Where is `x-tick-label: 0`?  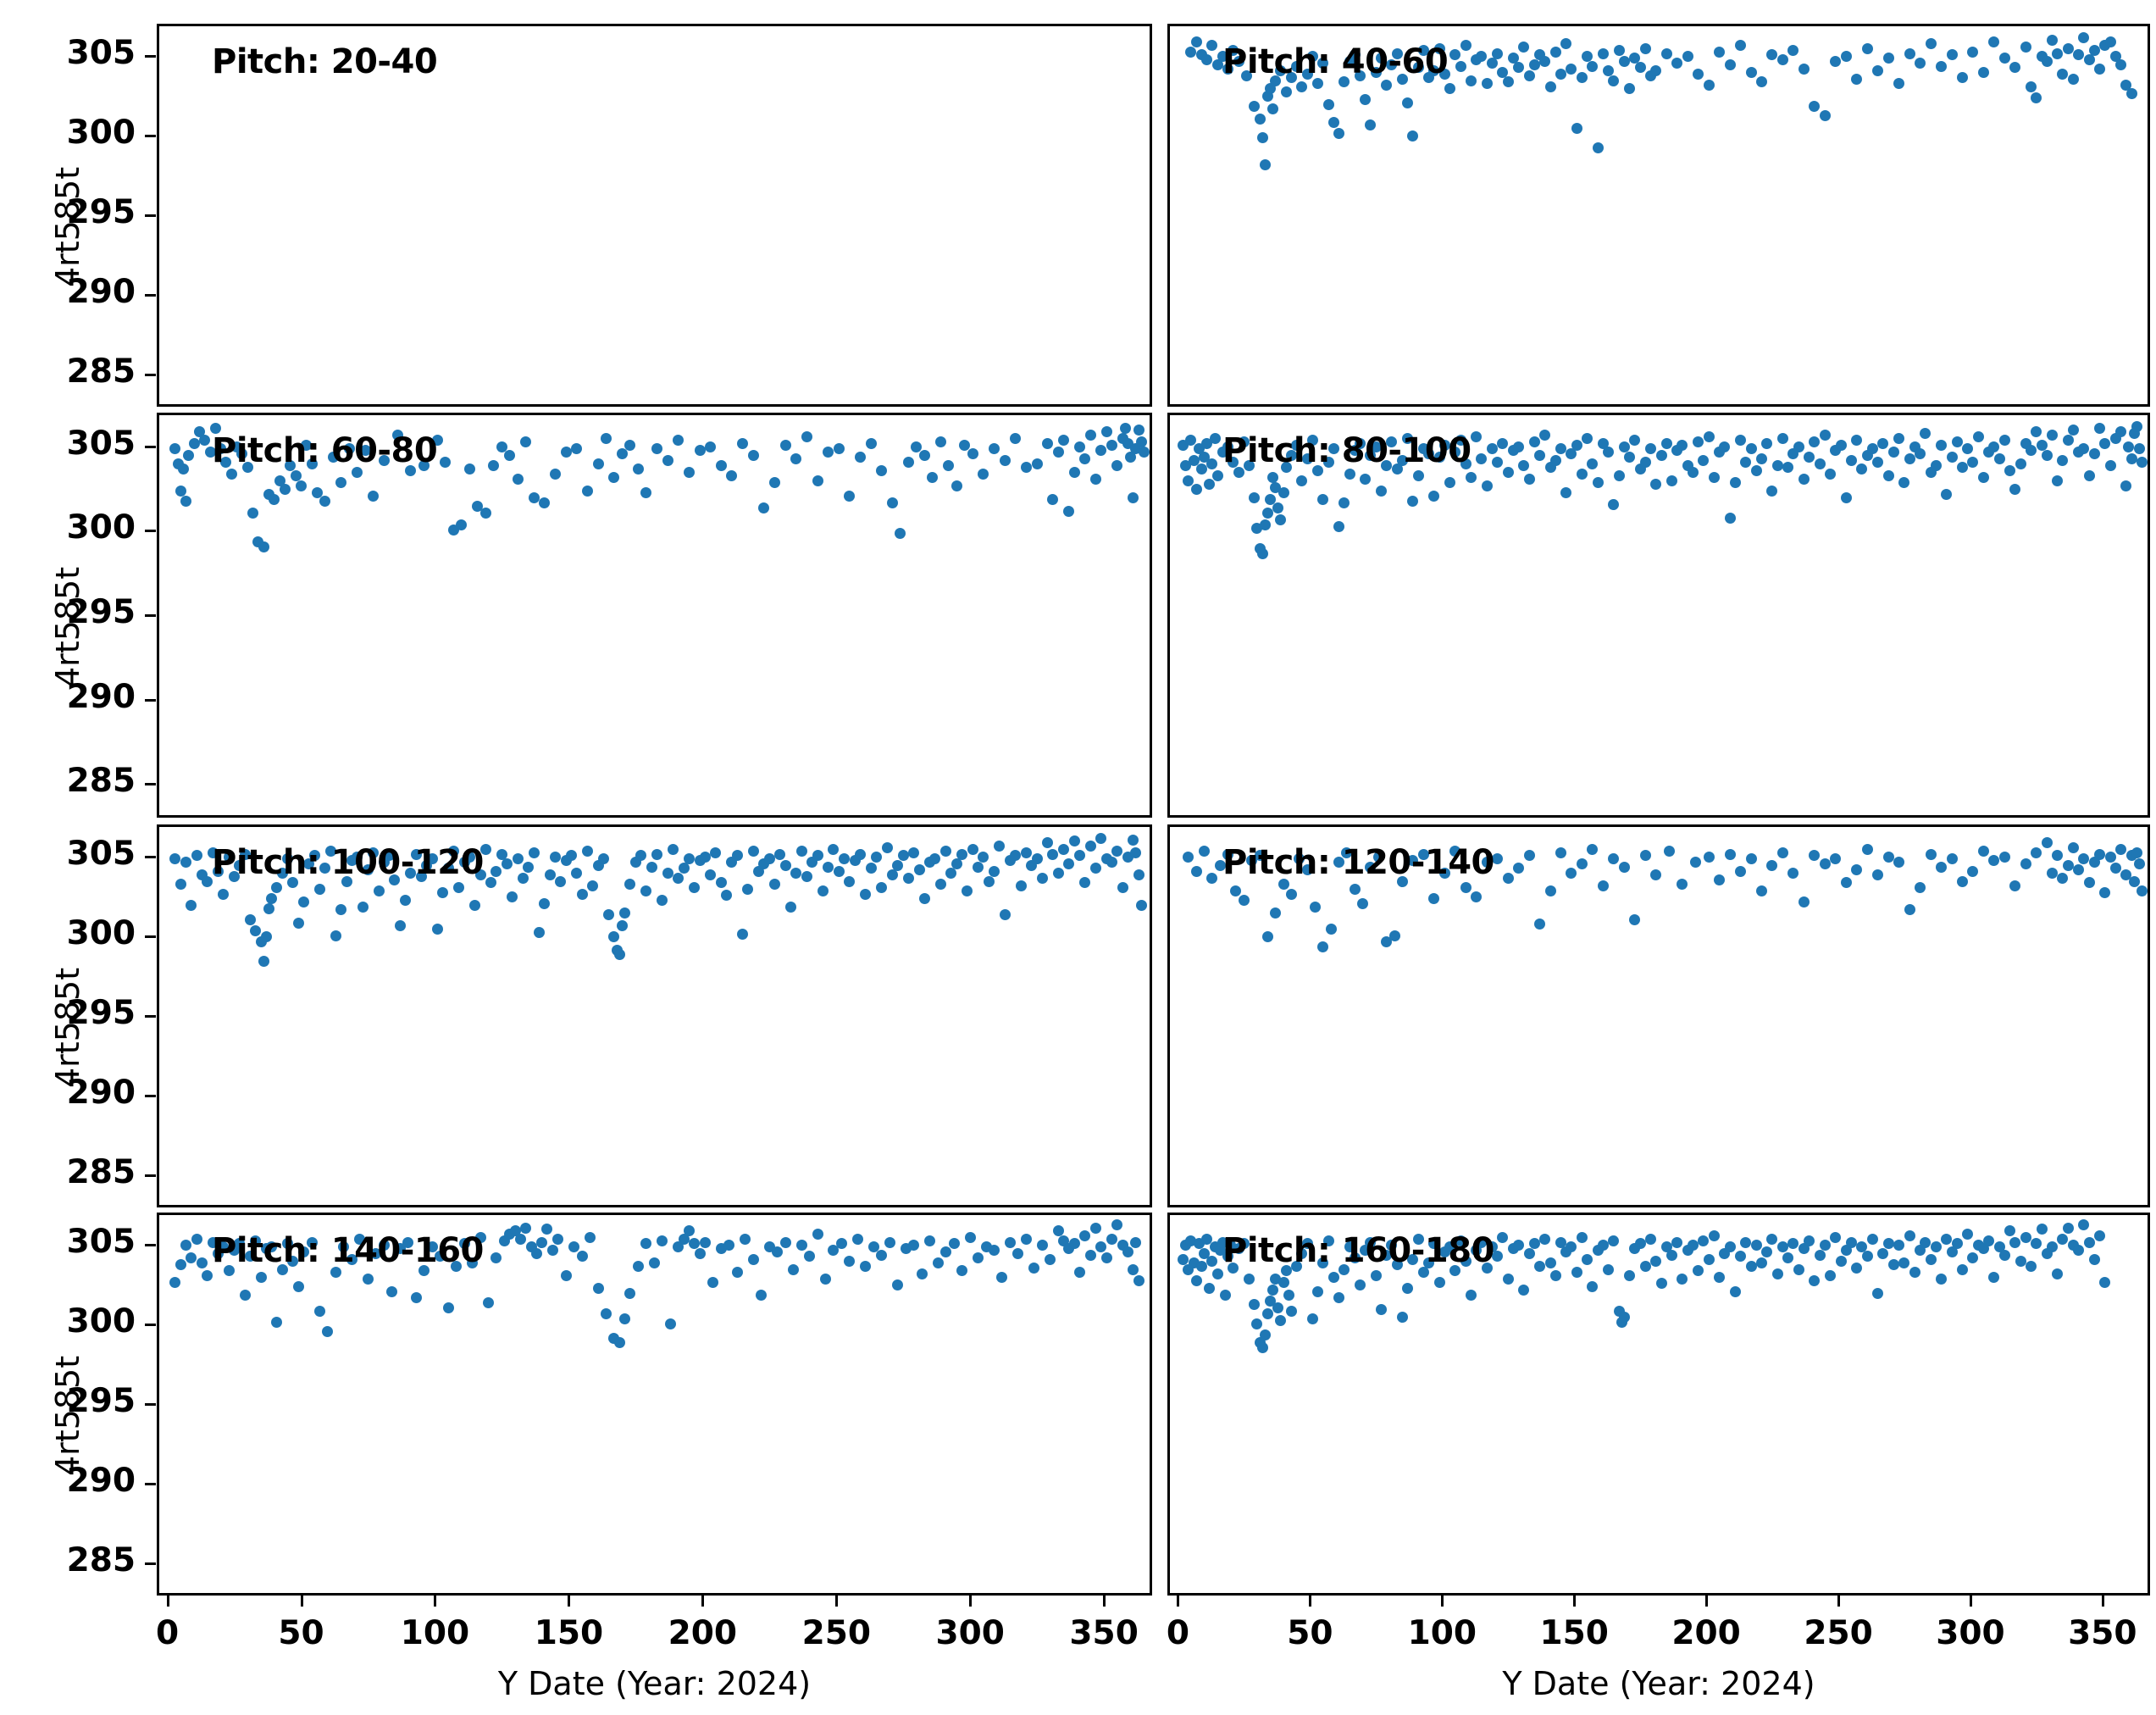 x-tick-label: 0 is located at coordinates (1178, 1633).